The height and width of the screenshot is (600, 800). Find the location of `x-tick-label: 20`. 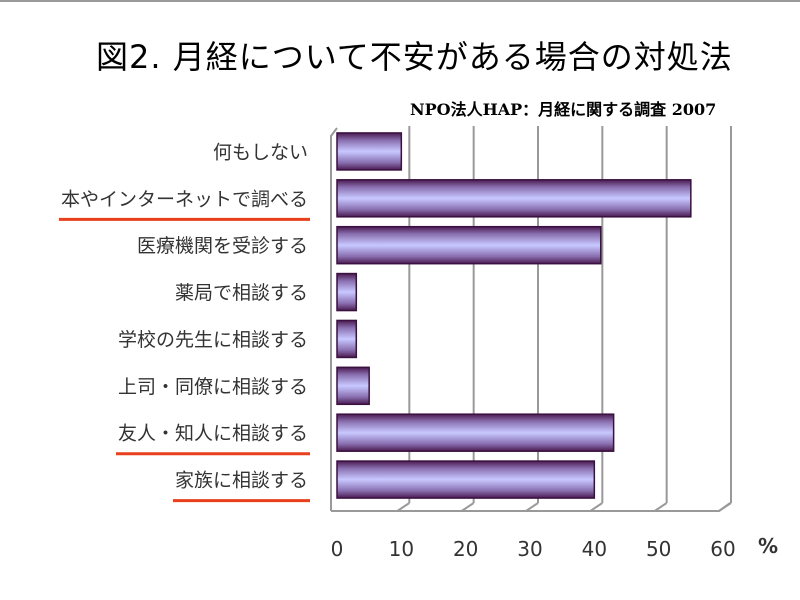

x-tick-label: 20 is located at coordinates (465, 549).